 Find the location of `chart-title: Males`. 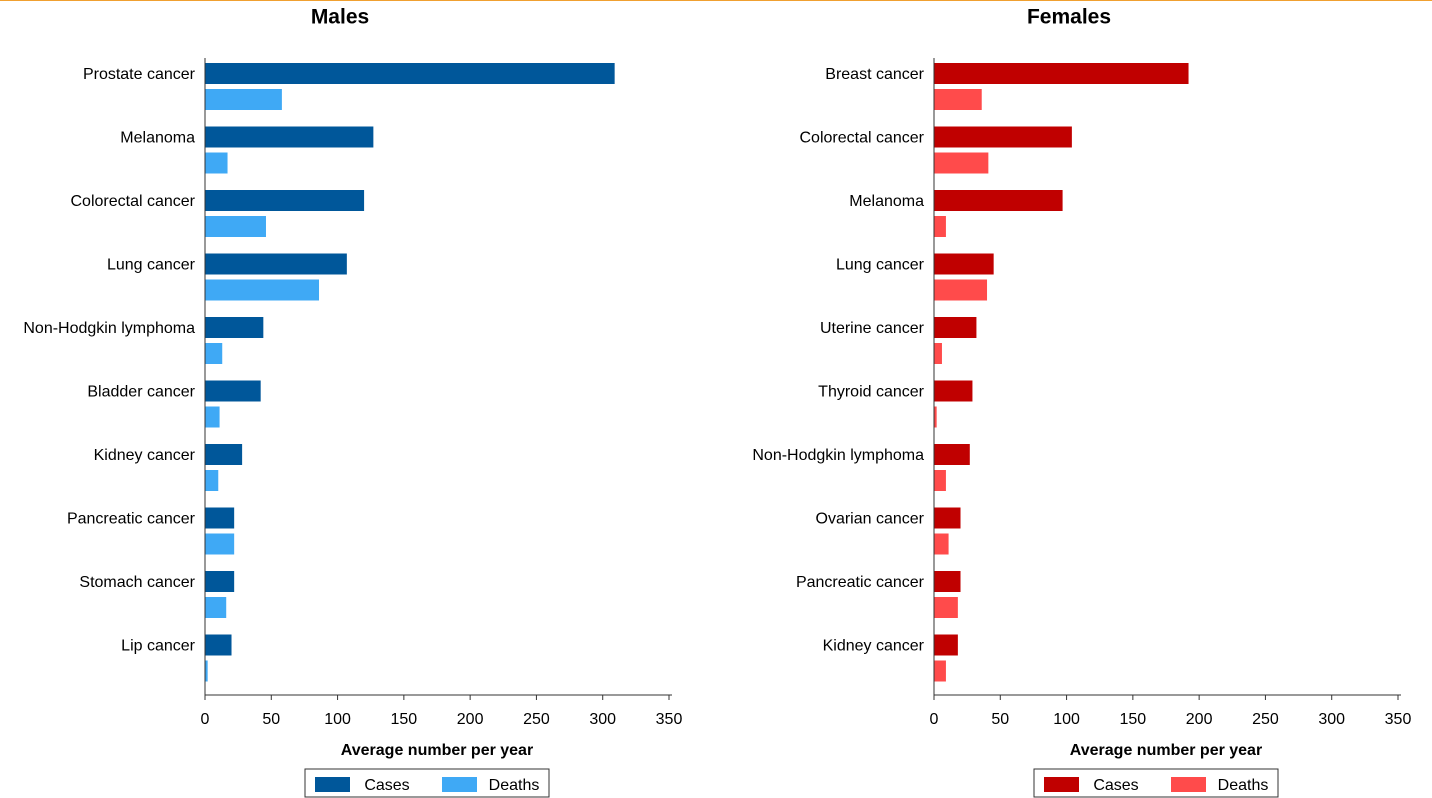

chart-title: Males is located at coordinates (340, 17).